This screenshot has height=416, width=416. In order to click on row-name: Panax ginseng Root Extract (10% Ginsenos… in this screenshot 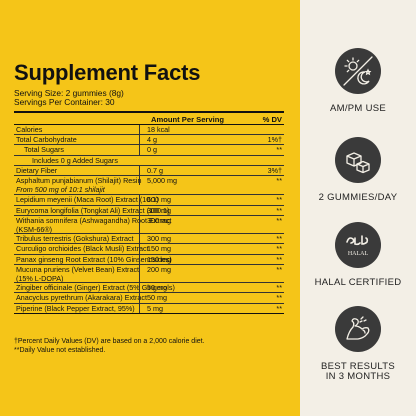, I will do `click(94, 259)`.